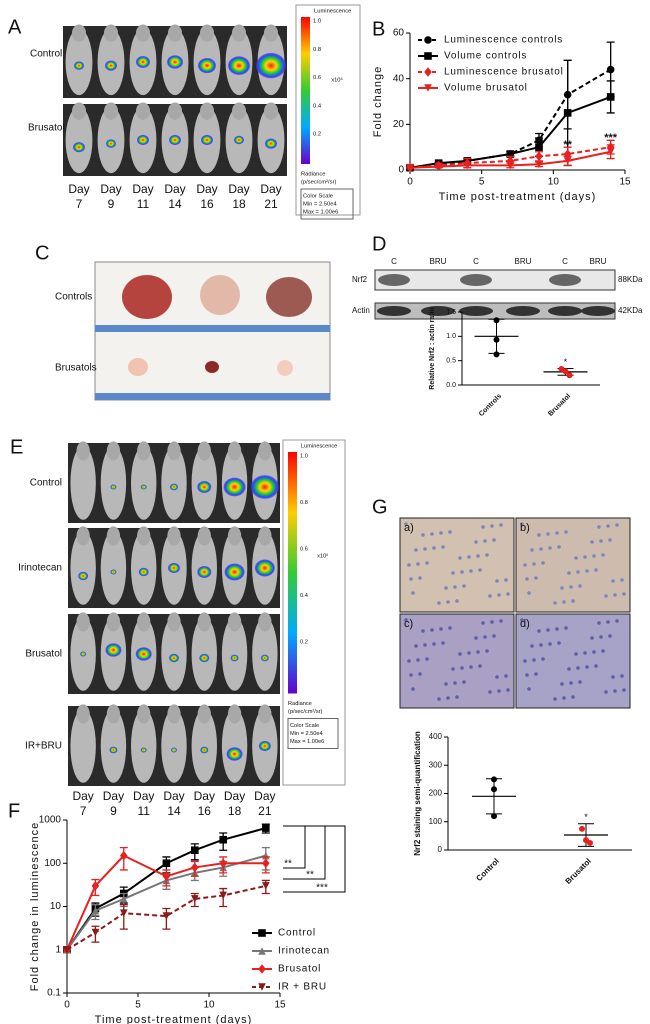 The height and width of the screenshot is (1024, 650). I want to click on point, so click(496, 320).